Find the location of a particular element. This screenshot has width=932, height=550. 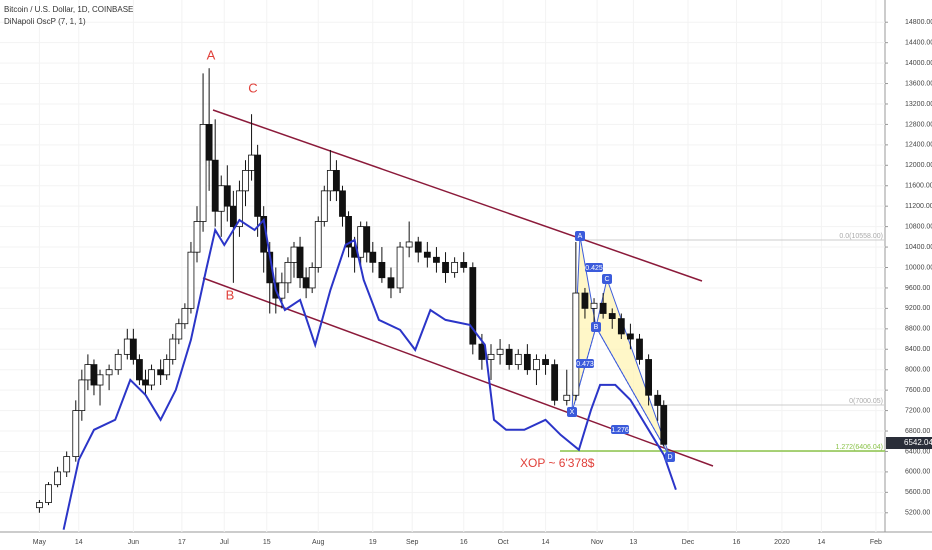

x-tick-label: Jun is located at coordinates (133, 542).